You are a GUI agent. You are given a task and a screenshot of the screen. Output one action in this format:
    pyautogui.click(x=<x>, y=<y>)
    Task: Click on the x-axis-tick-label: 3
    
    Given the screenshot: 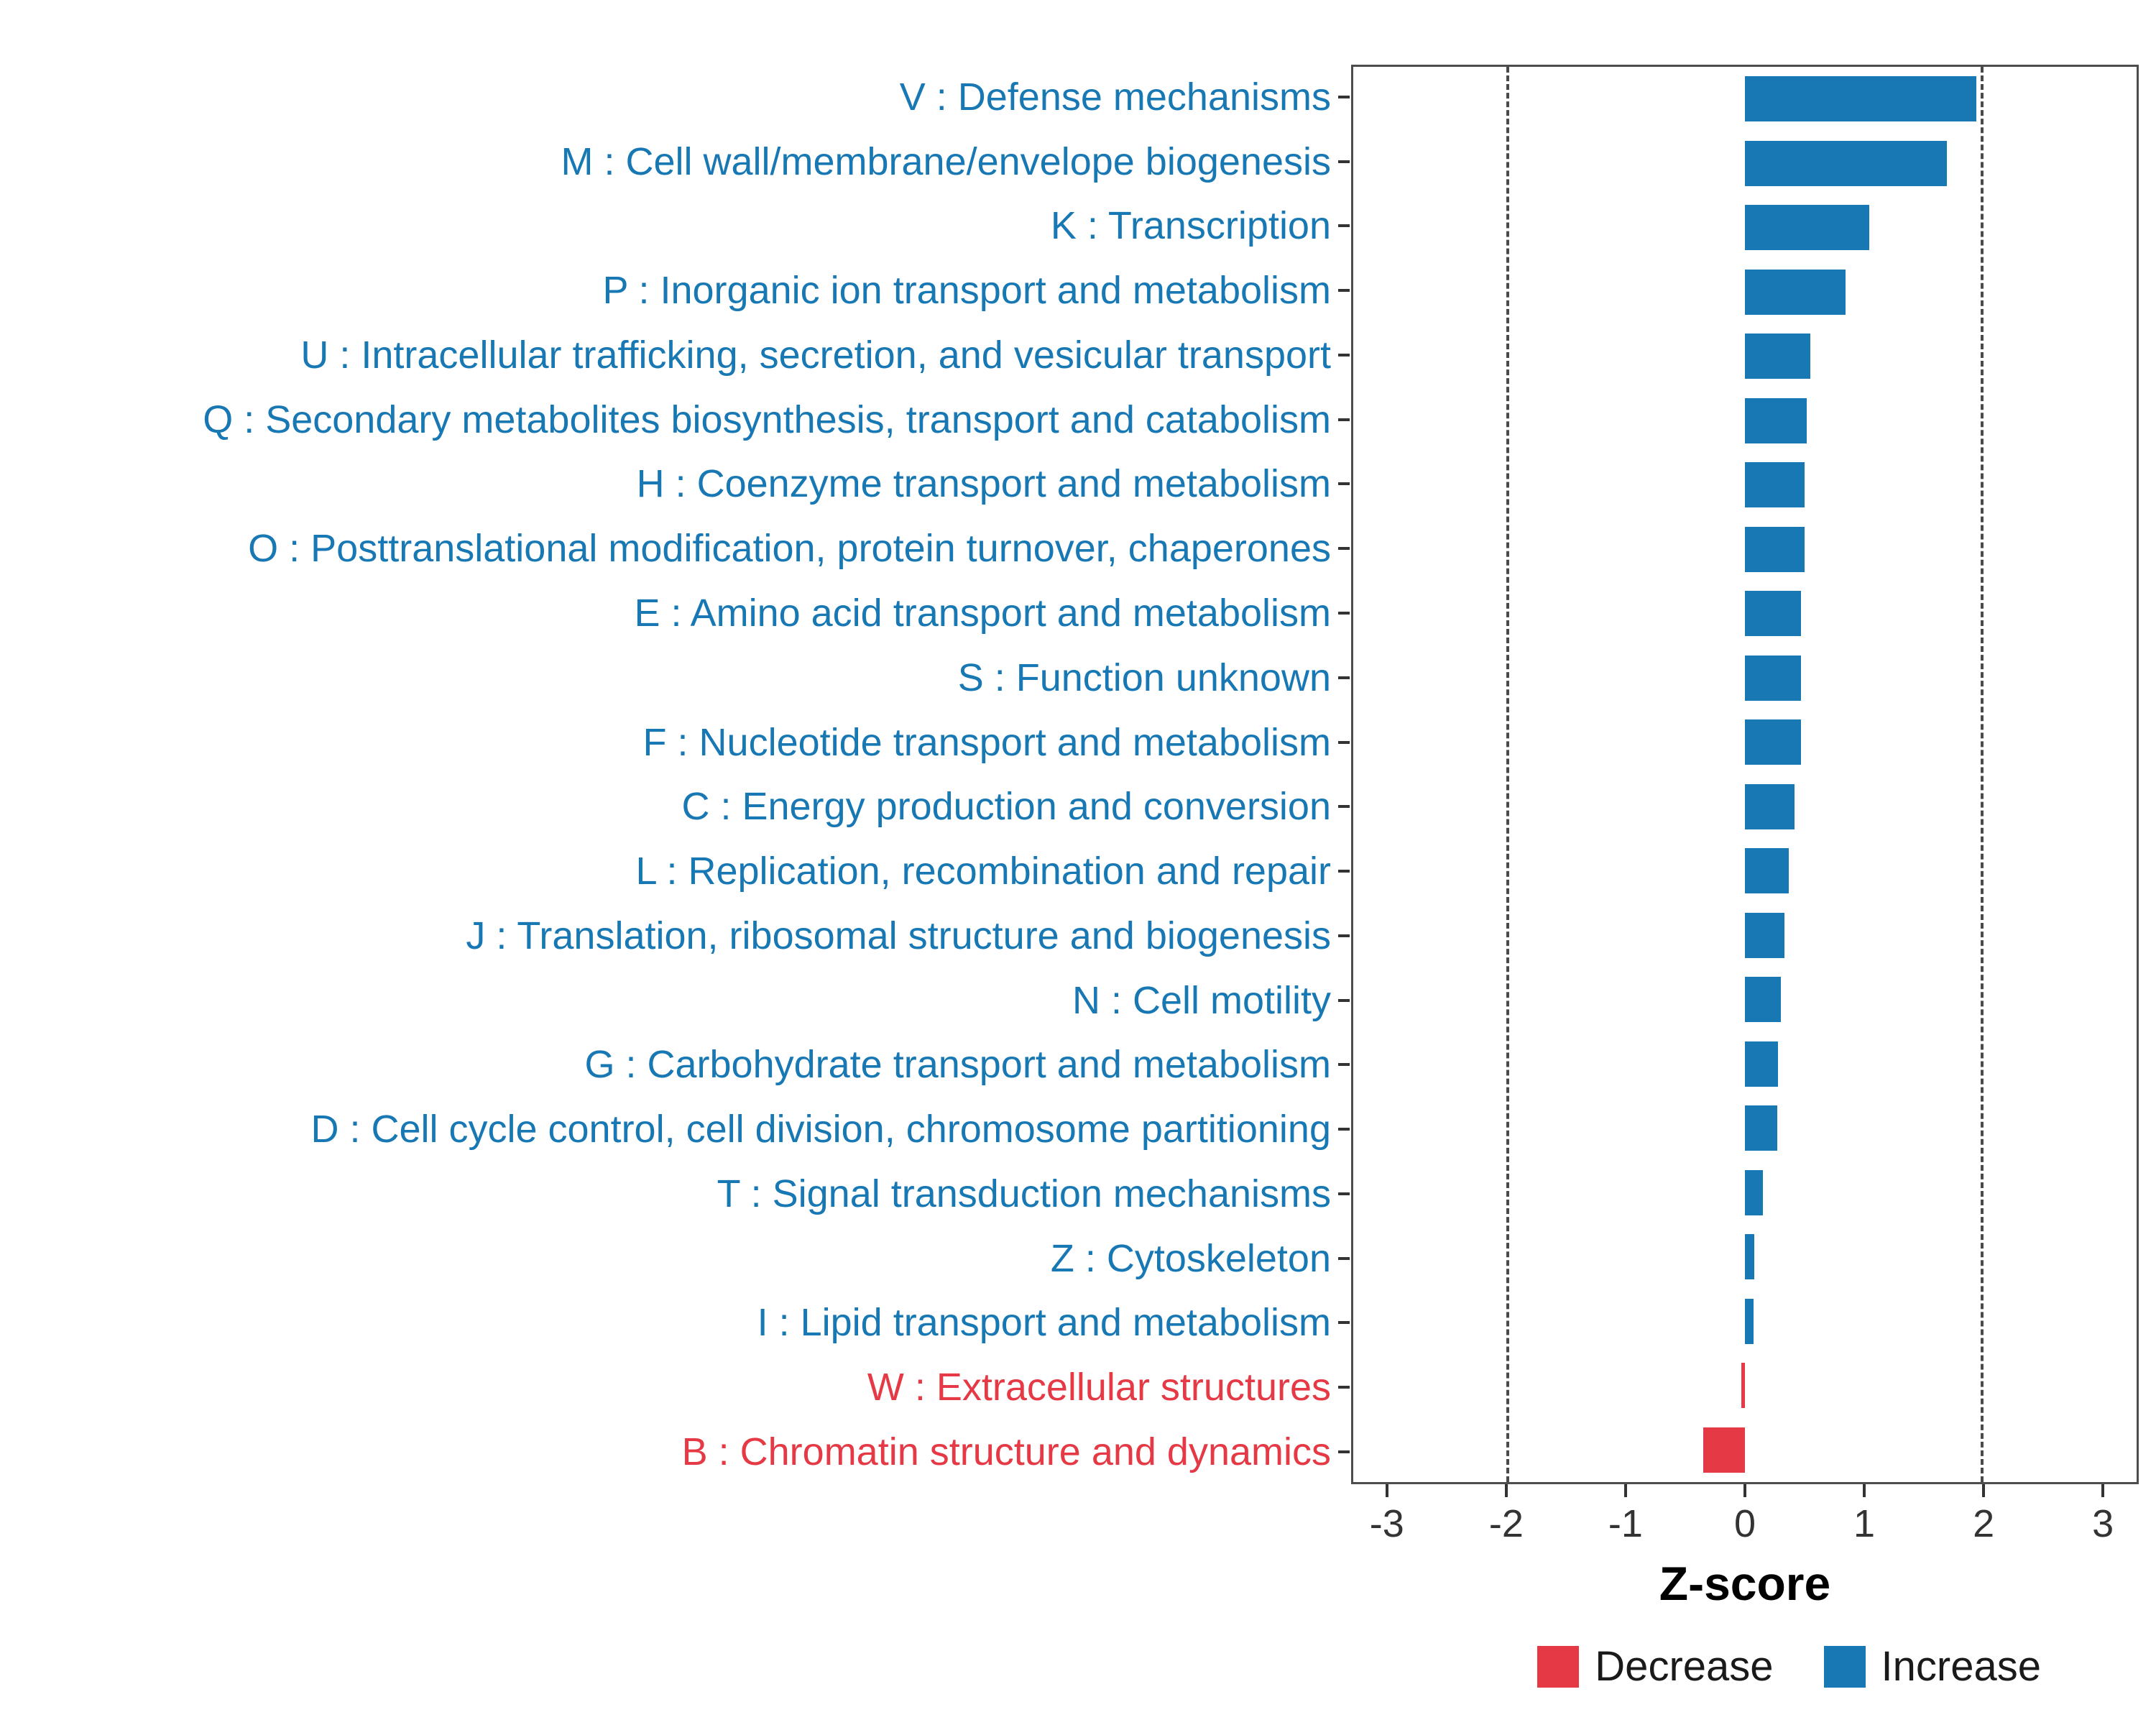 What is the action you would take?
    pyautogui.click(x=2103, y=1523)
    